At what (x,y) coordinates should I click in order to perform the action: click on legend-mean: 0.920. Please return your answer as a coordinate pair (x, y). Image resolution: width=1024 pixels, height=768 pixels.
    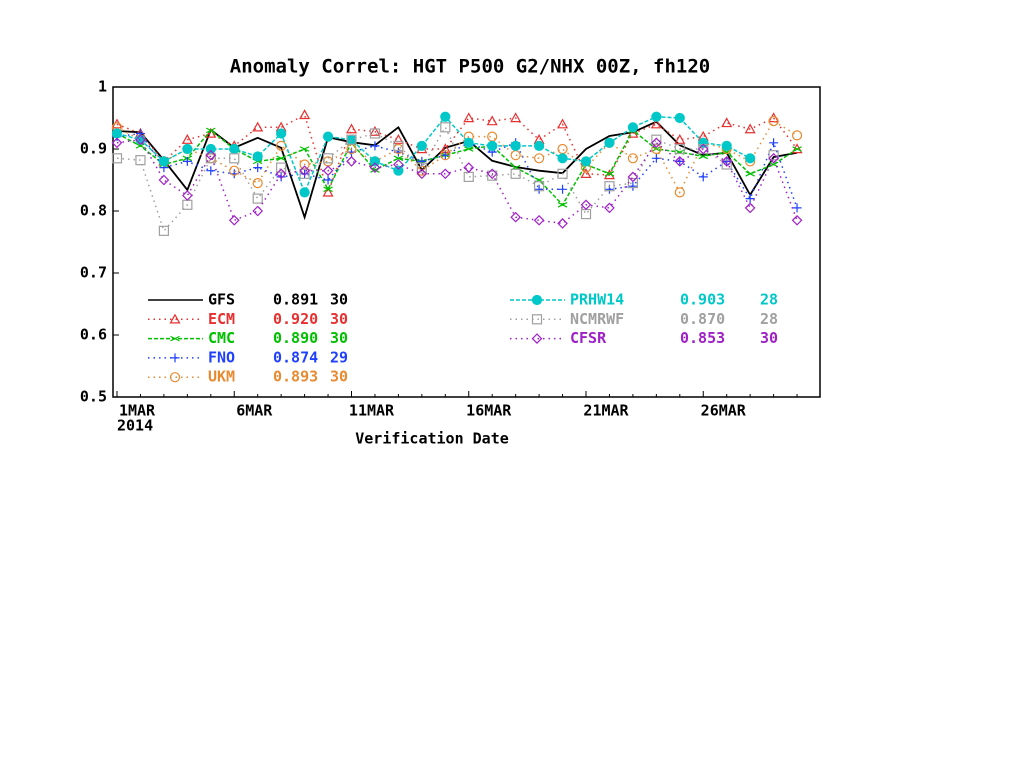
    Looking at the image, I should click on (295, 319).